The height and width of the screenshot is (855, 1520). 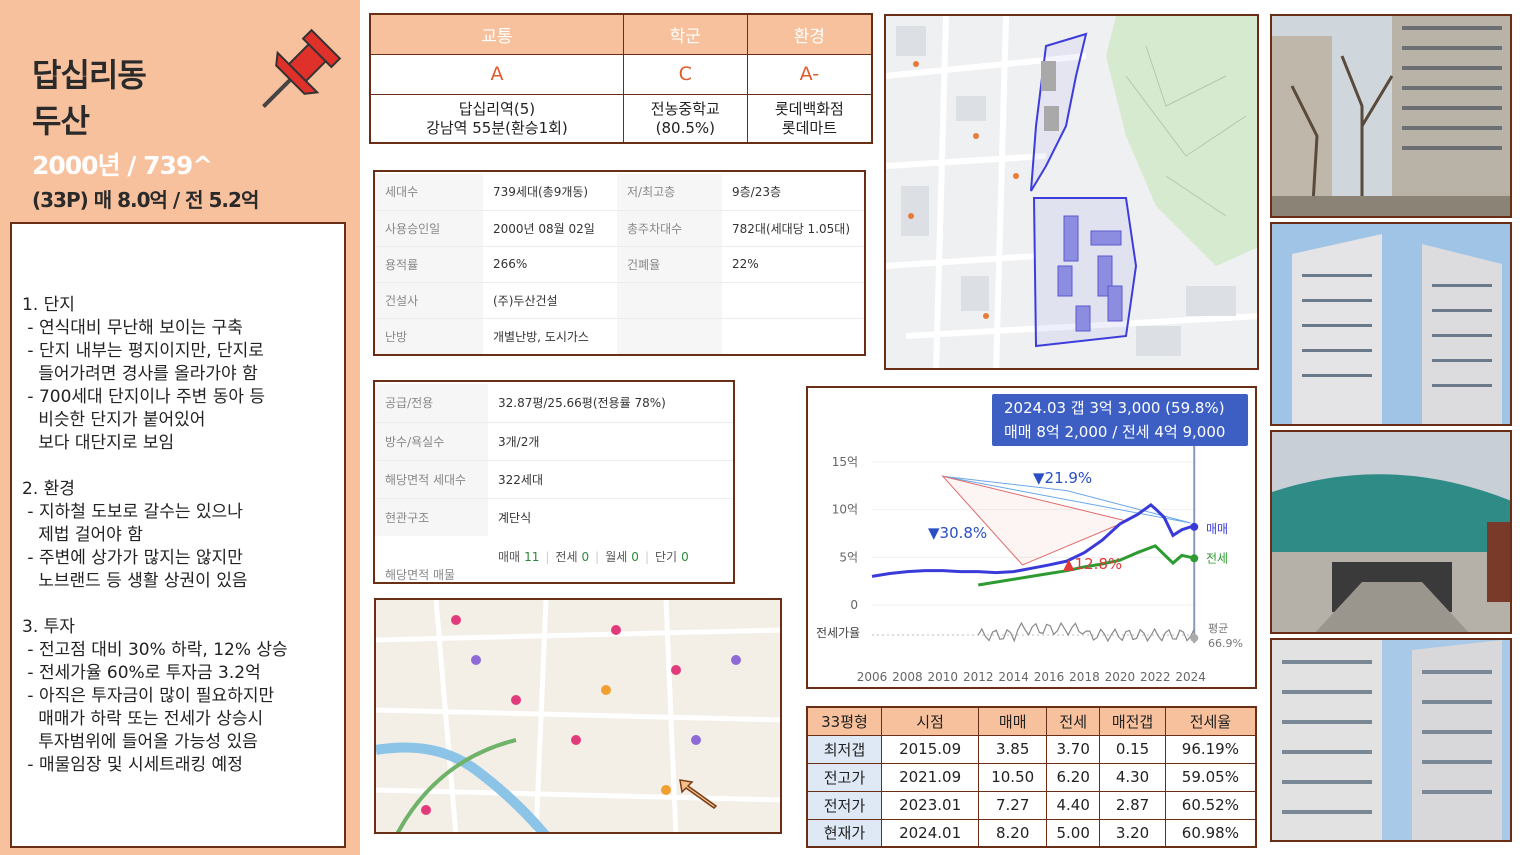 What do you see at coordinates (82, 535) in the screenshot?
I see `note-line: 제법 걸어야 함` at bounding box center [82, 535].